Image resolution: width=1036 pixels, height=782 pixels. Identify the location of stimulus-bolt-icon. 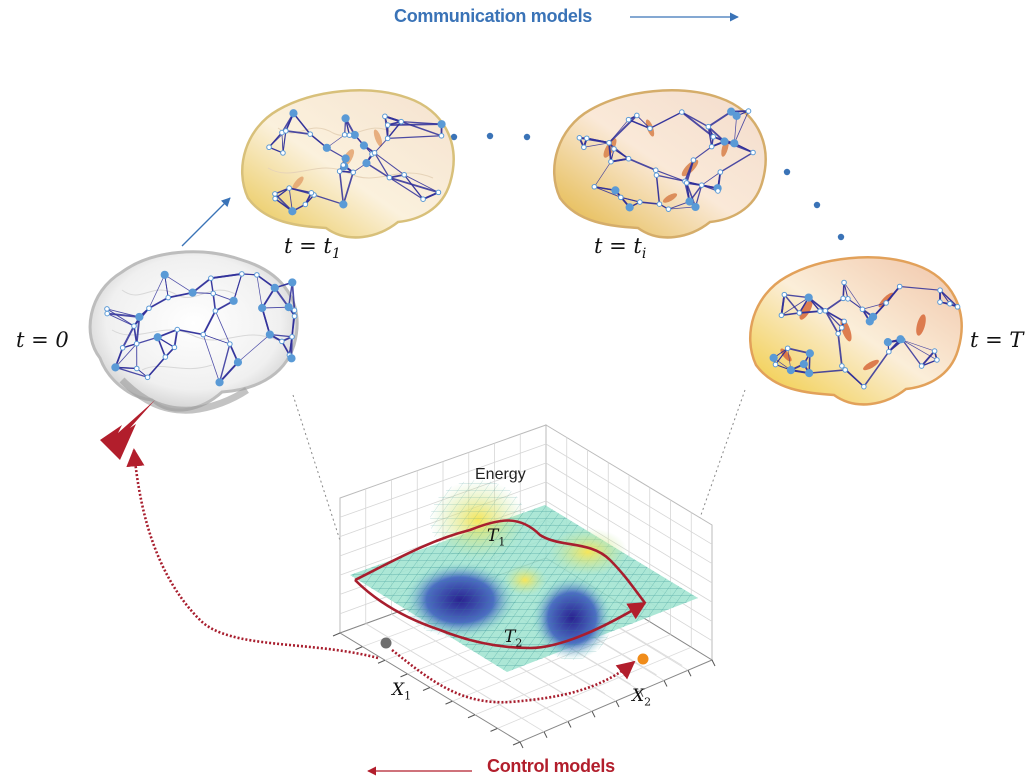
(127, 430).